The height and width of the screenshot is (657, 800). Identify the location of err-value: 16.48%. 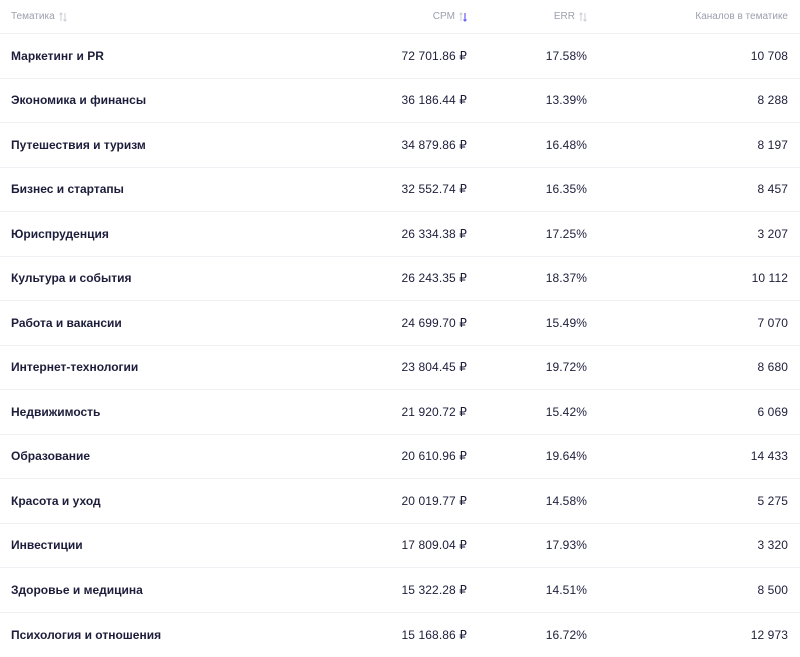
(527, 145).